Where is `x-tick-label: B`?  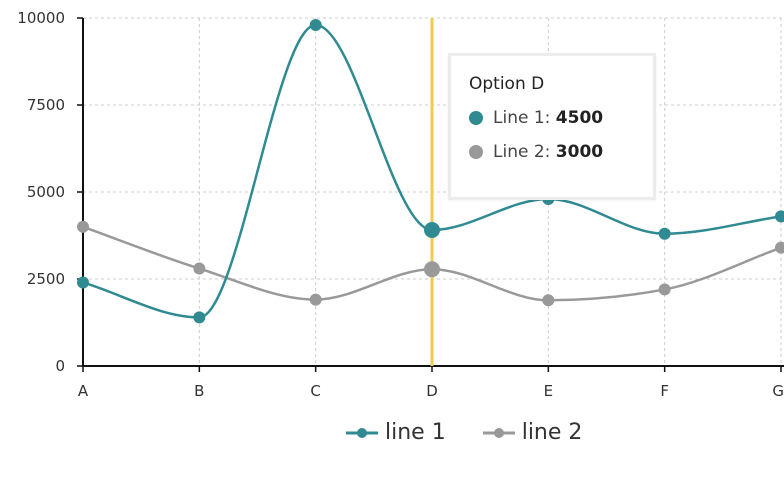 x-tick-label: B is located at coordinates (199, 391).